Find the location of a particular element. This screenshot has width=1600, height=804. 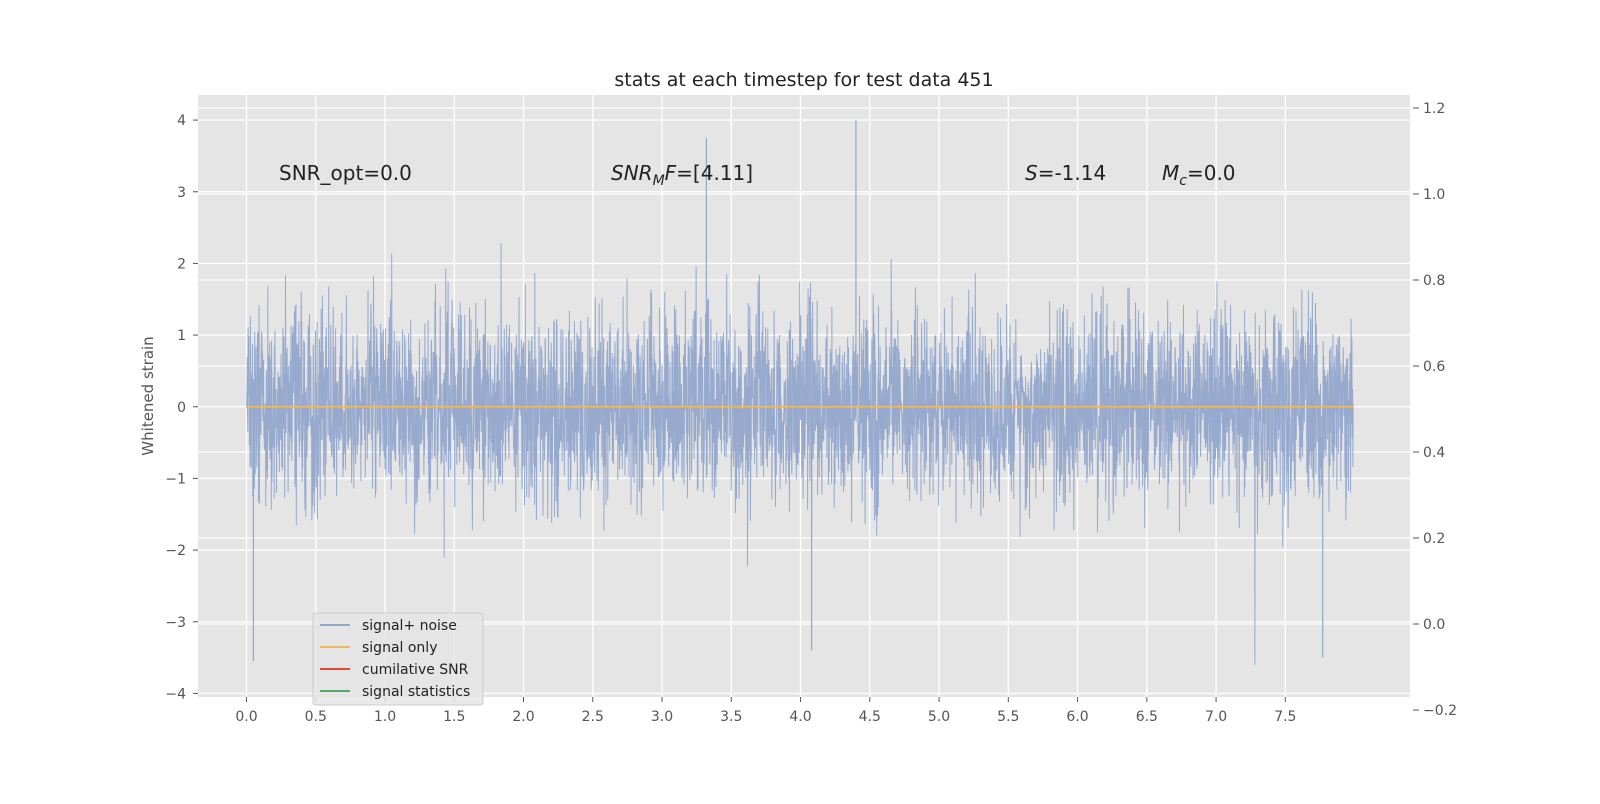

x-tick-label: 4.0 is located at coordinates (800, 717).